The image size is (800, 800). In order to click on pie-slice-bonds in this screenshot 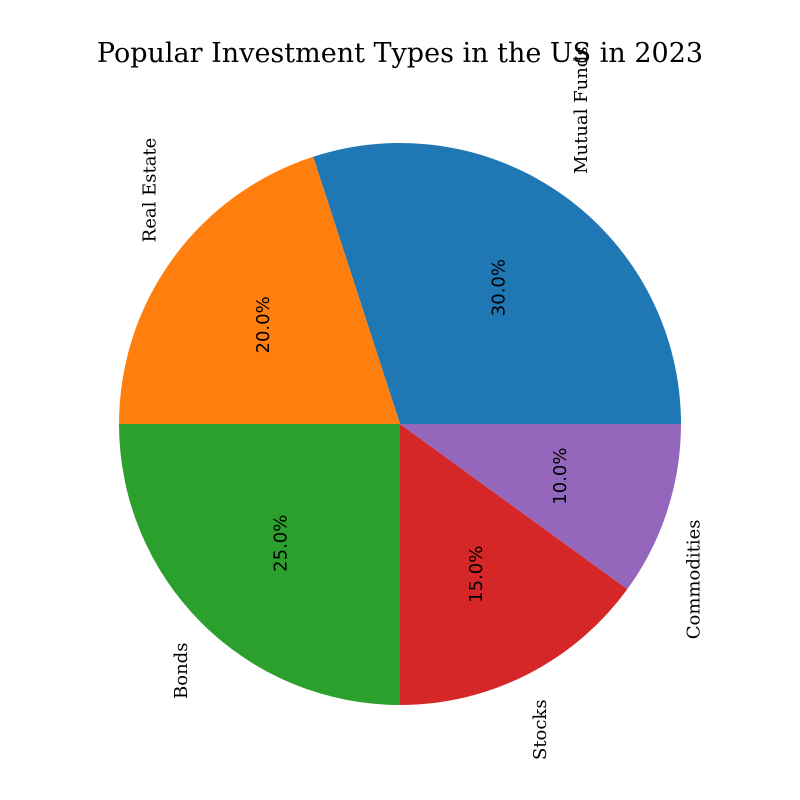, I will do `click(259, 564)`.